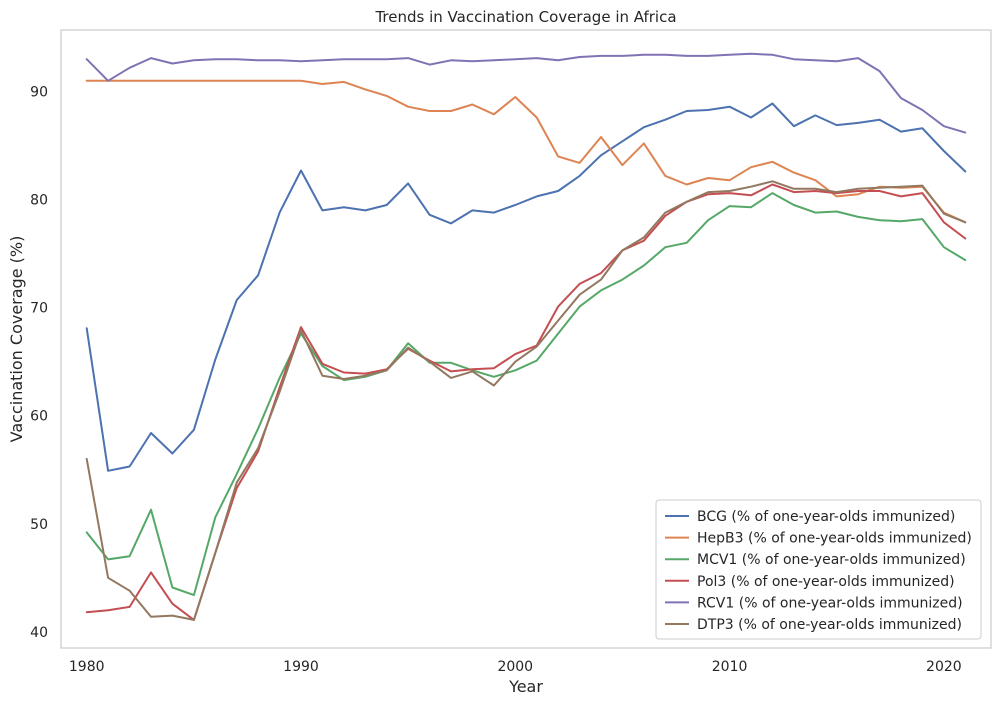 This screenshot has width=1000, height=704. Describe the element at coordinates (301, 667) in the screenshot. I see `x-tick-label: 1990` at that location.